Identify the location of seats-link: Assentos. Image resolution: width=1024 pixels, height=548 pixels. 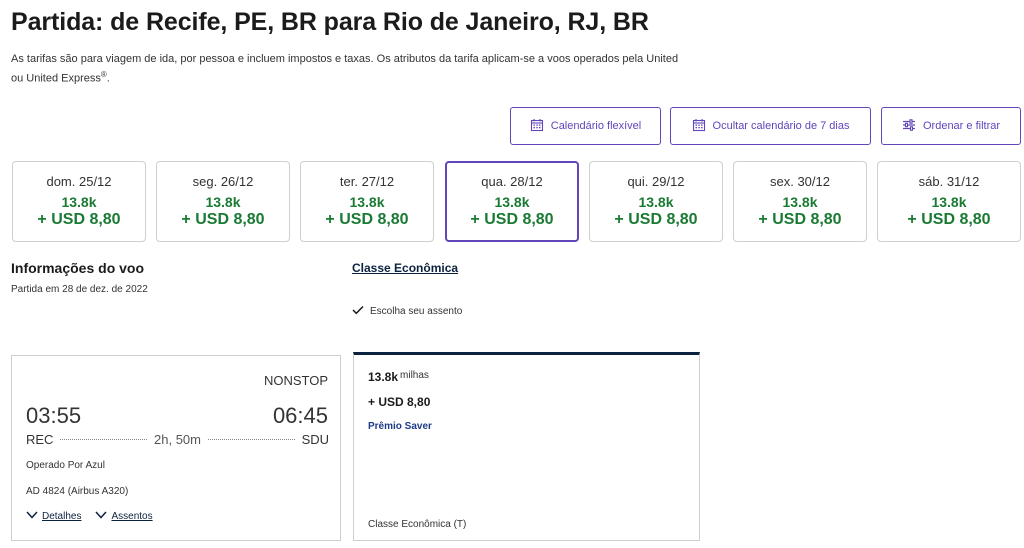
(124, 516).